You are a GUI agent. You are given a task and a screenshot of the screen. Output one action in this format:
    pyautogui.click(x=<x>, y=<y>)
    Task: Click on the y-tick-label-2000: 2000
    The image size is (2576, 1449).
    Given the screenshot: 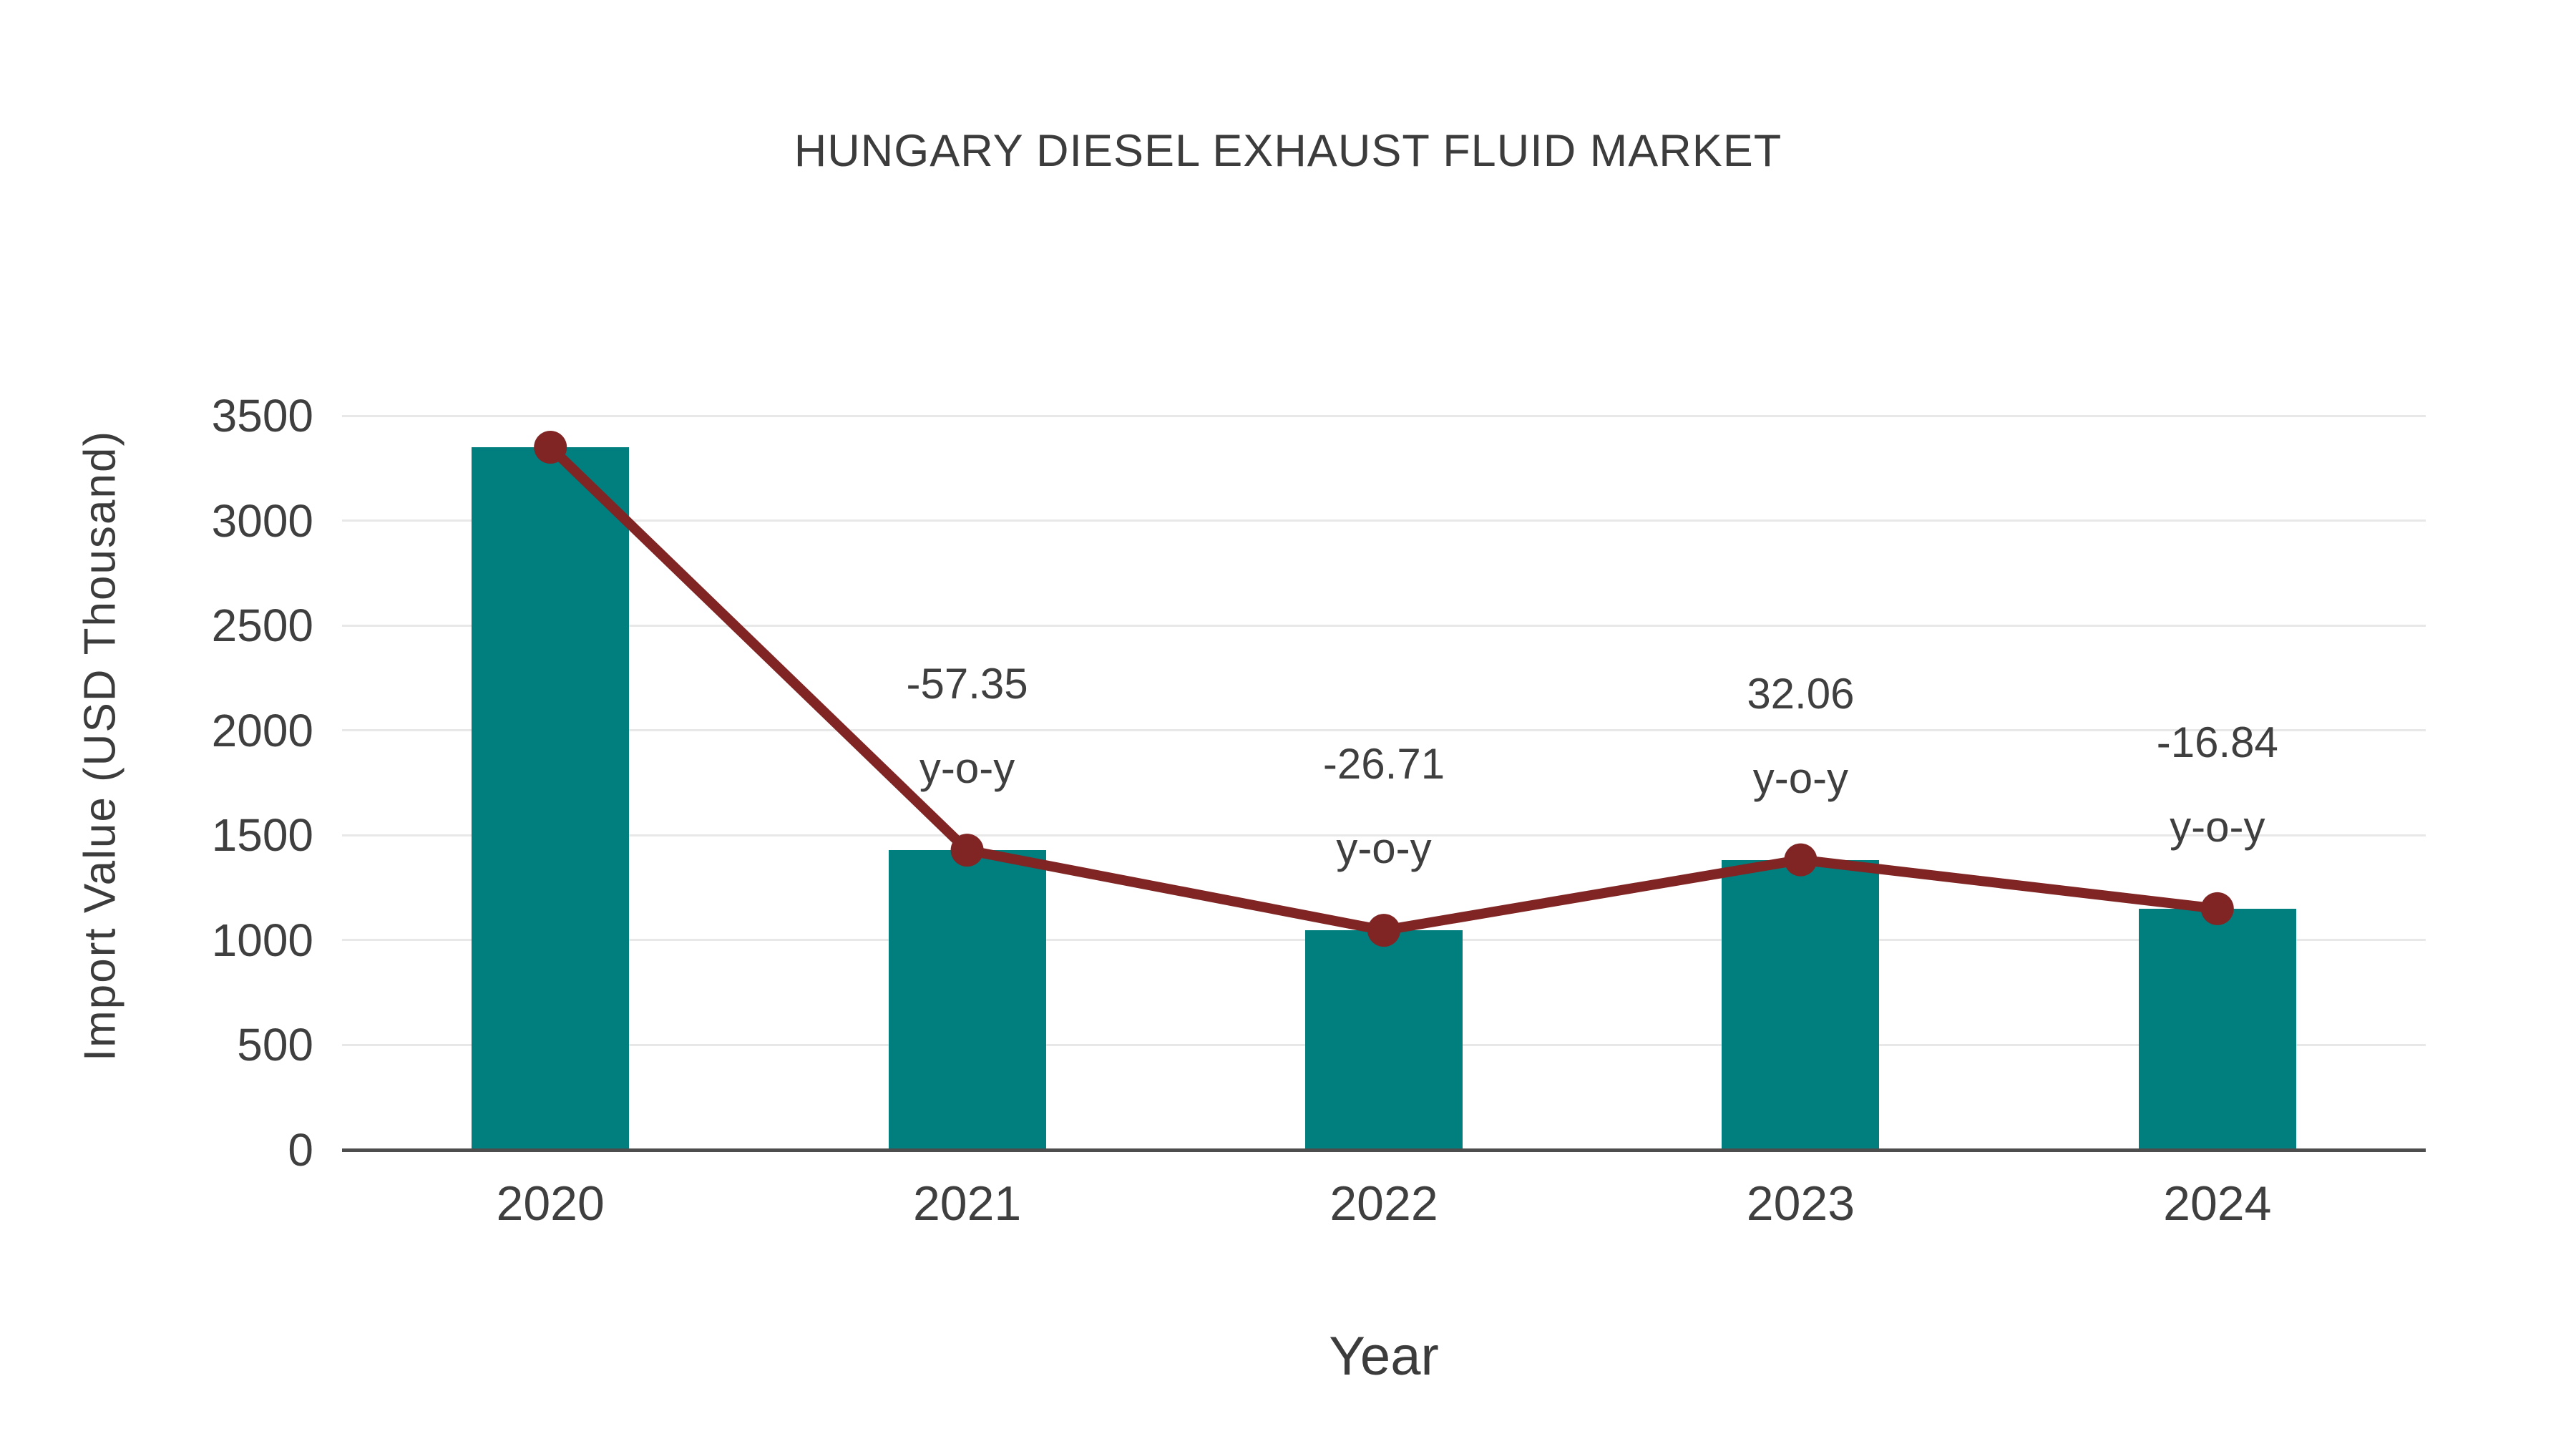 What is the action you would take?
    pyautogui.click(x=262, y=730)
    